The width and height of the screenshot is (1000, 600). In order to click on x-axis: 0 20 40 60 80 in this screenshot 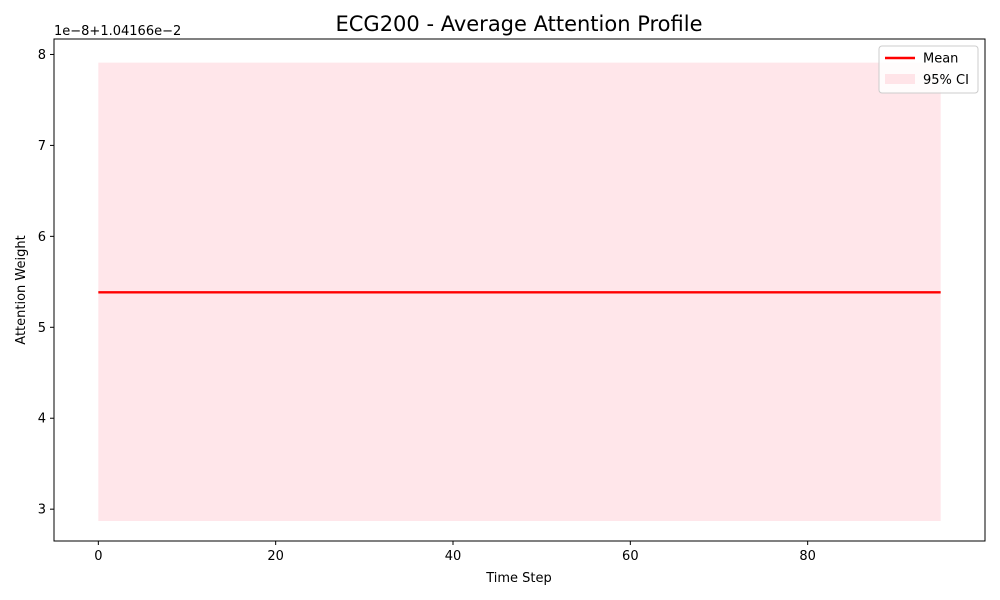, I will do `click(455, 552)`.